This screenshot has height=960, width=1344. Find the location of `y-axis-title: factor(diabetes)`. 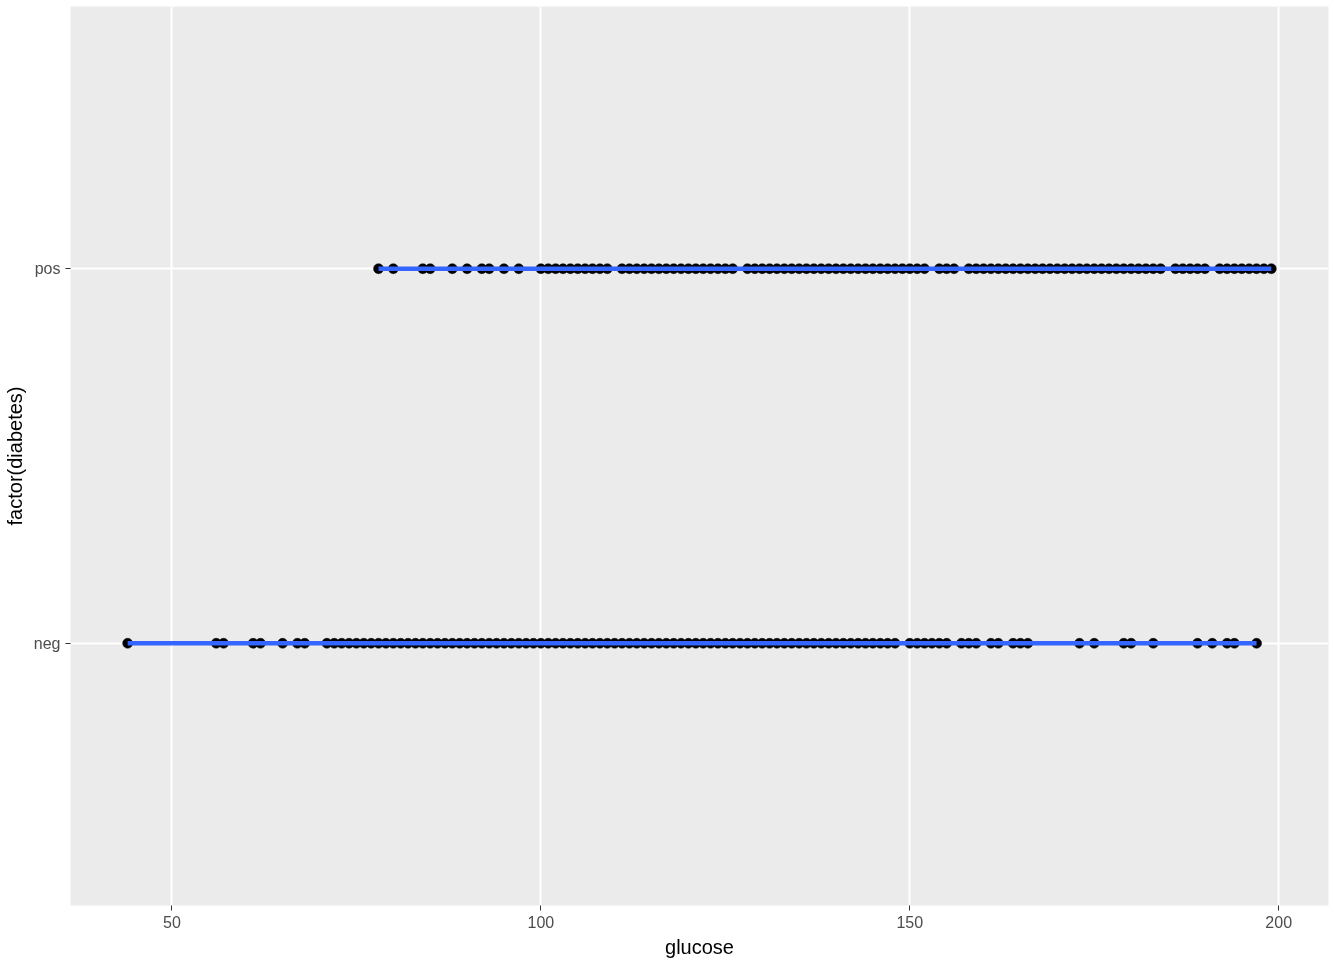

y-axis-title: factor(diabetes) is located at coordinates (14, 456).